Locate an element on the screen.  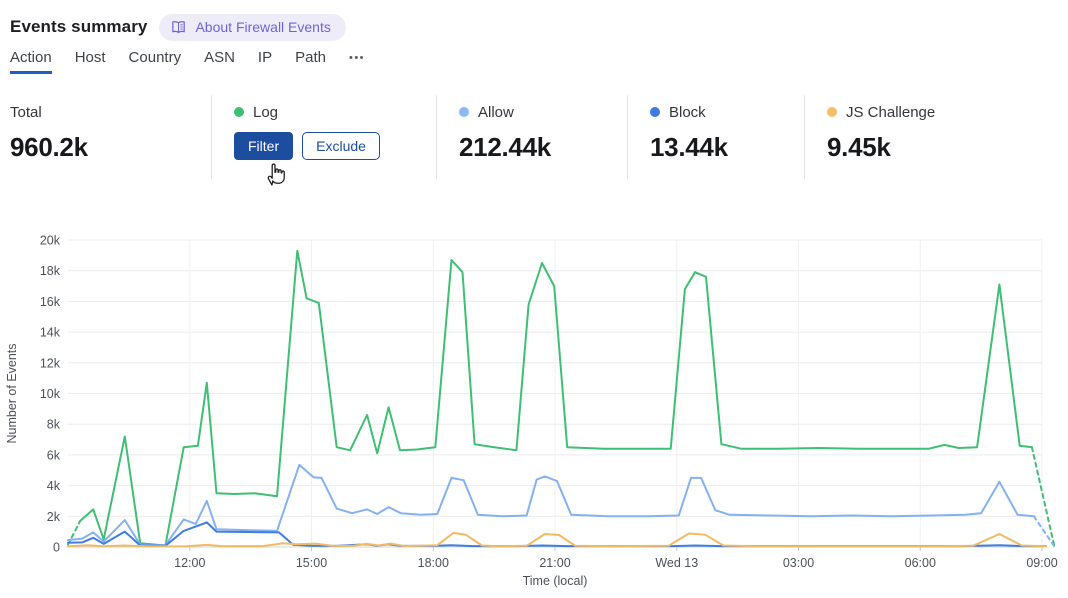
allow-legend-dot is located at coordinates (464, 112).